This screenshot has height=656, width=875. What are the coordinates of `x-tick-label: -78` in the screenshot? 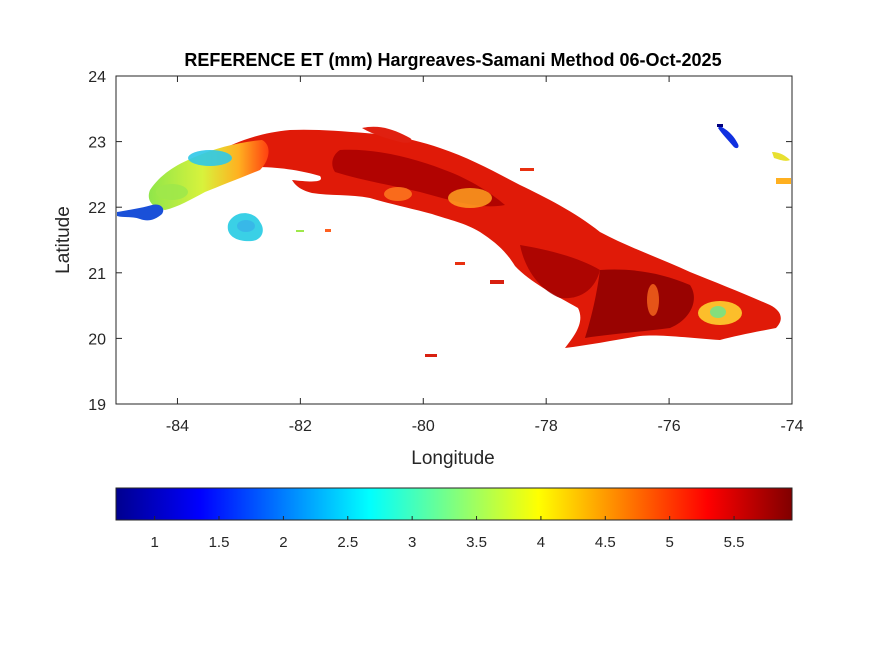 It's located at (546, 426).